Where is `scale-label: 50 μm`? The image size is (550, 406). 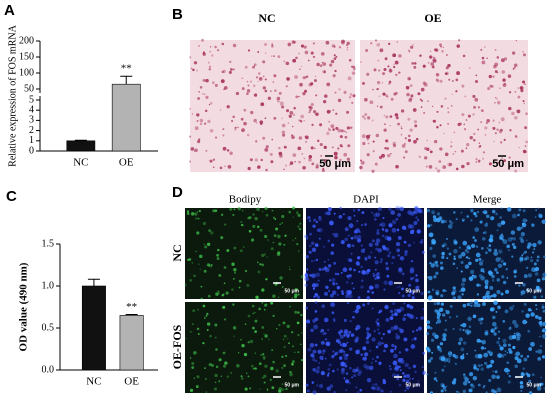
scale-label: 50 μm is located at coordinates (413, 291).